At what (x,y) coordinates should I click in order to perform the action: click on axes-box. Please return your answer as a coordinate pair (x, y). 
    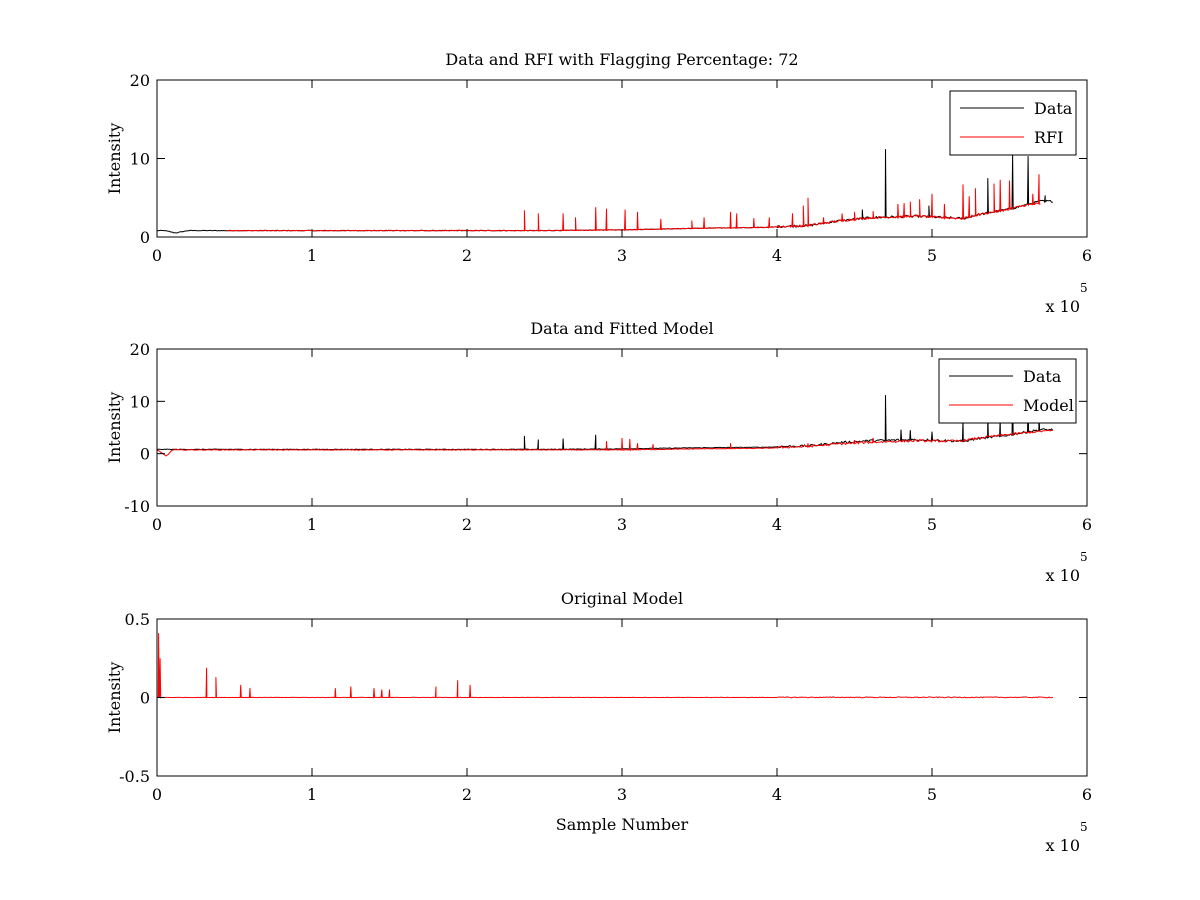
    Looking at the image, I should click on (622, 158).